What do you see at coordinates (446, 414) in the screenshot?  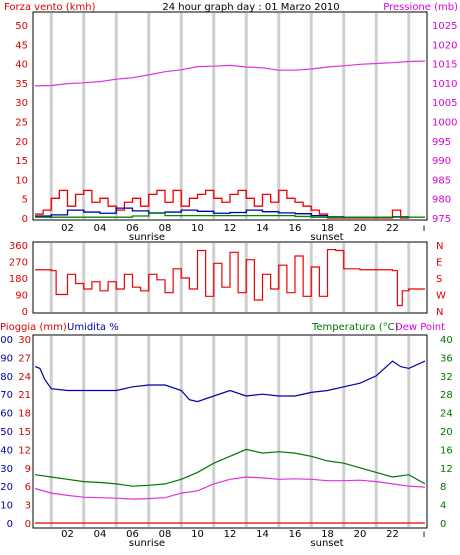 I see `temperature-tick: 24` at bounding box center [446, 414].